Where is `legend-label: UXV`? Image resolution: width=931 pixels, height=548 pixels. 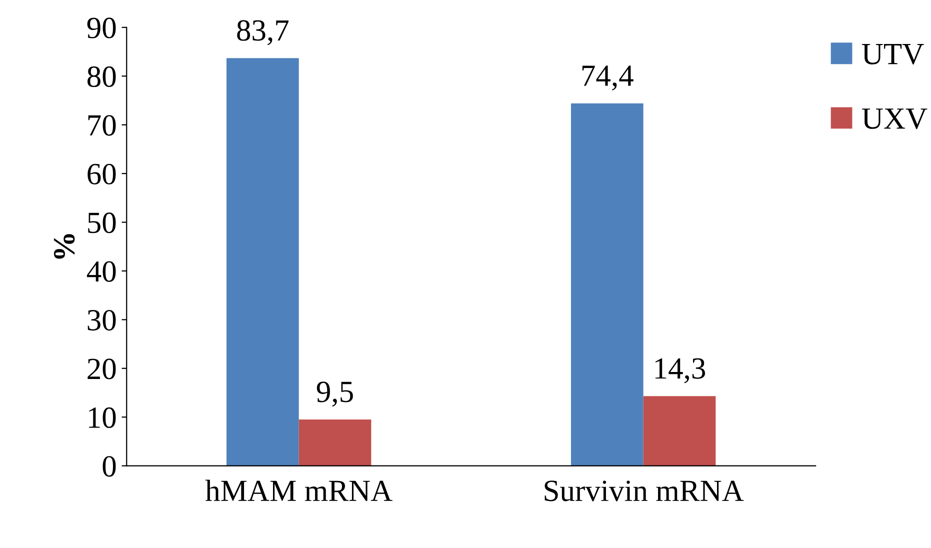
legend-label: UXV is located at coordinates (895, 119).